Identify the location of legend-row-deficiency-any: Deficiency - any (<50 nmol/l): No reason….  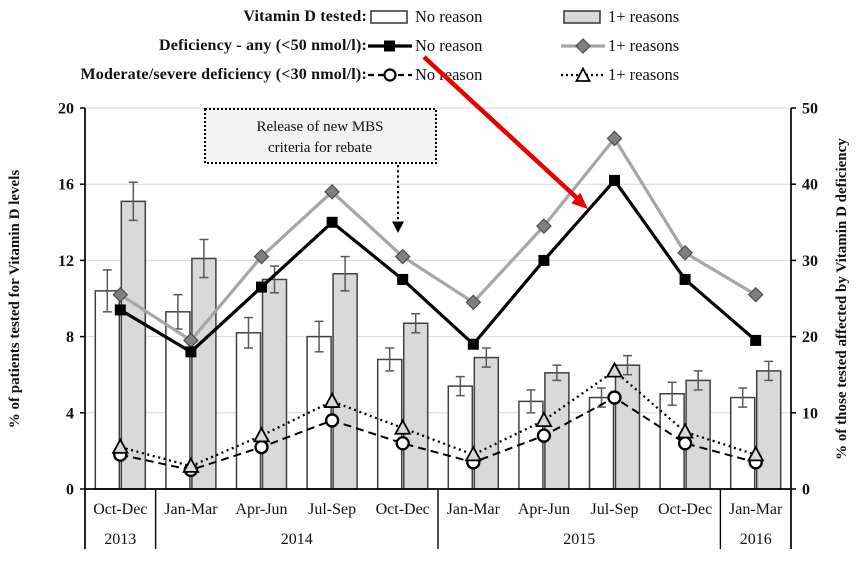
(415, 45).